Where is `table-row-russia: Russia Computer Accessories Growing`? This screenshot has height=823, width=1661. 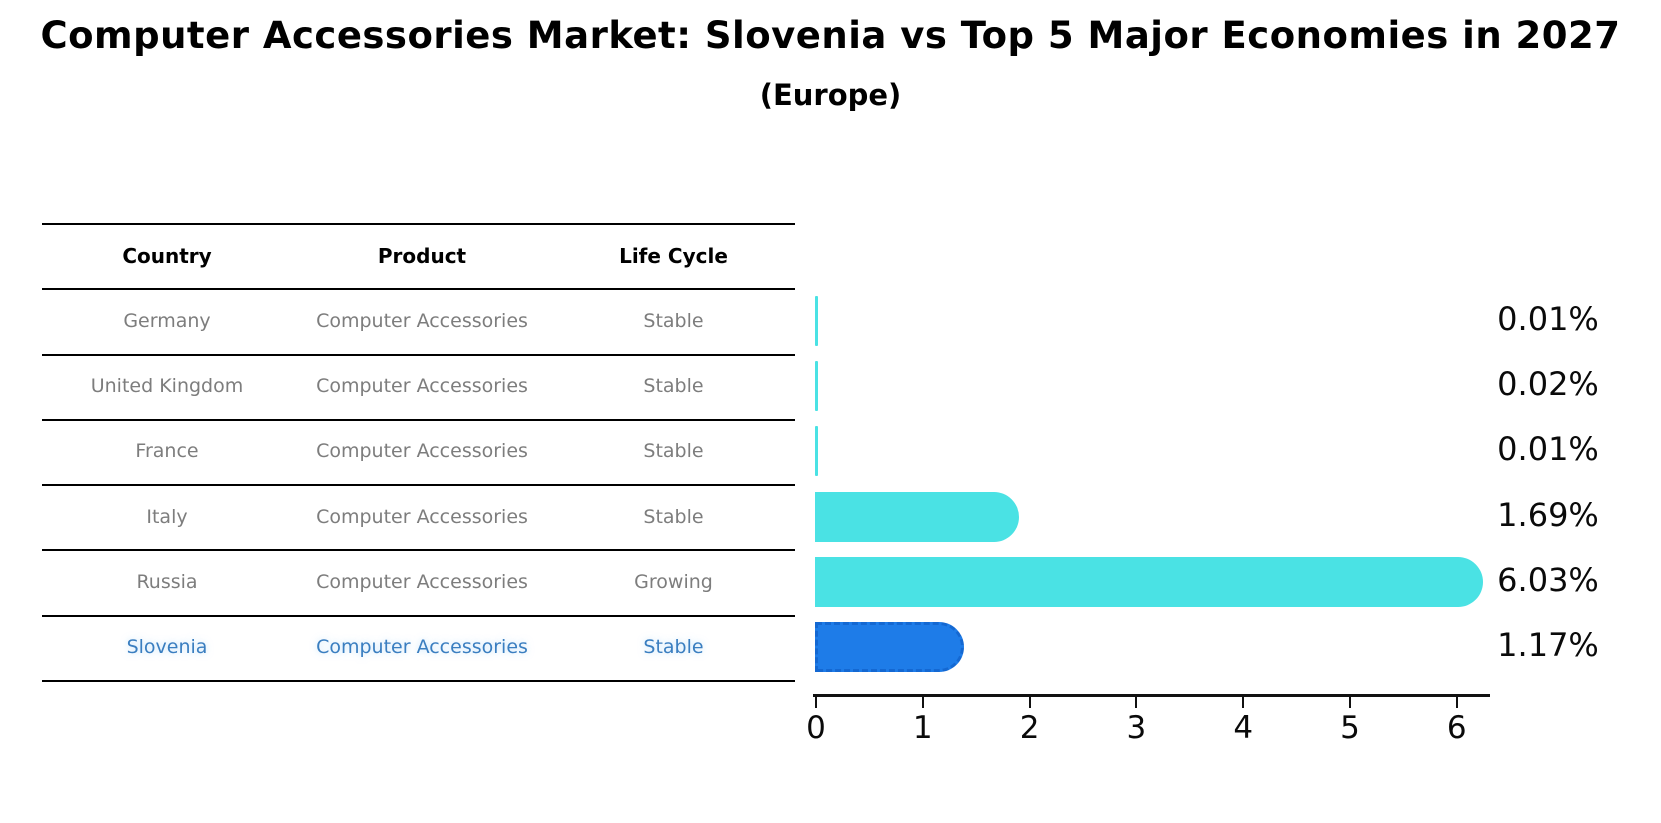
table-row-russia: Russia Computer Accessories Growing is located at coordinates (418, 581).